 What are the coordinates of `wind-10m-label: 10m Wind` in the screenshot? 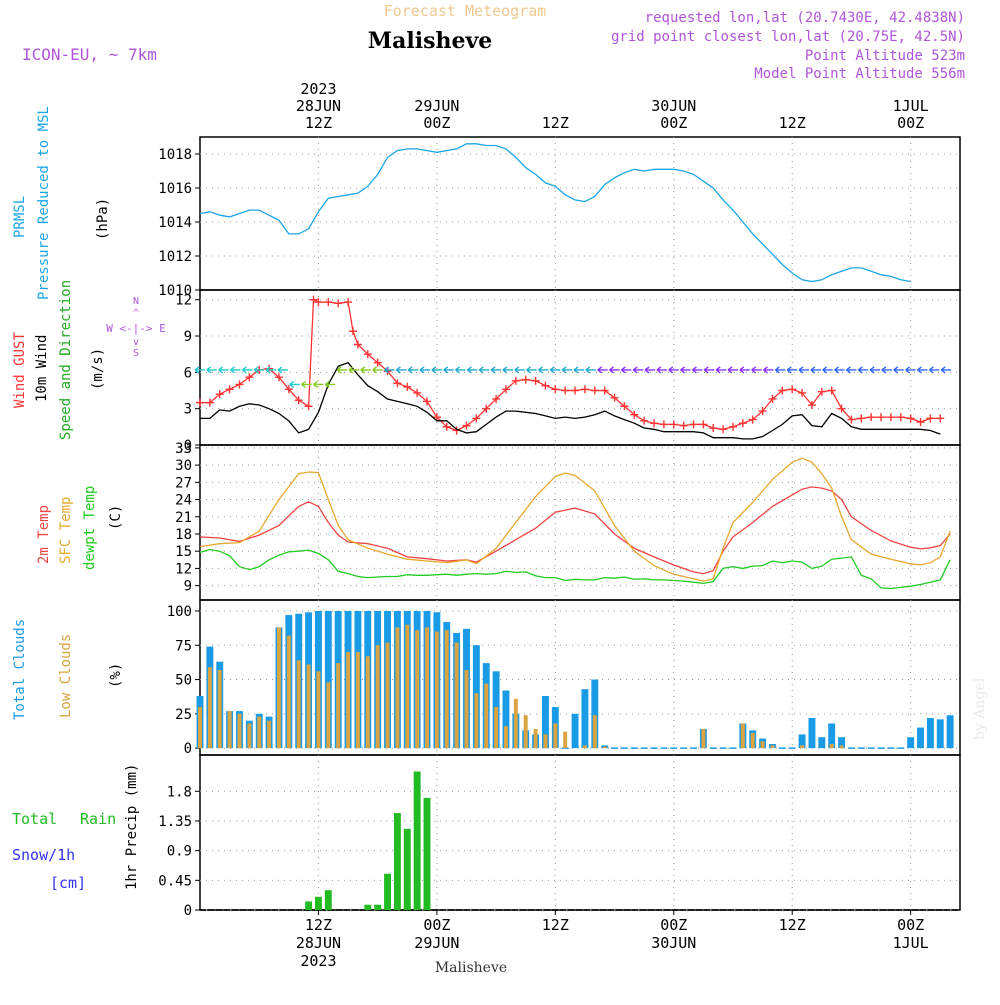 It's located at (42, 368).